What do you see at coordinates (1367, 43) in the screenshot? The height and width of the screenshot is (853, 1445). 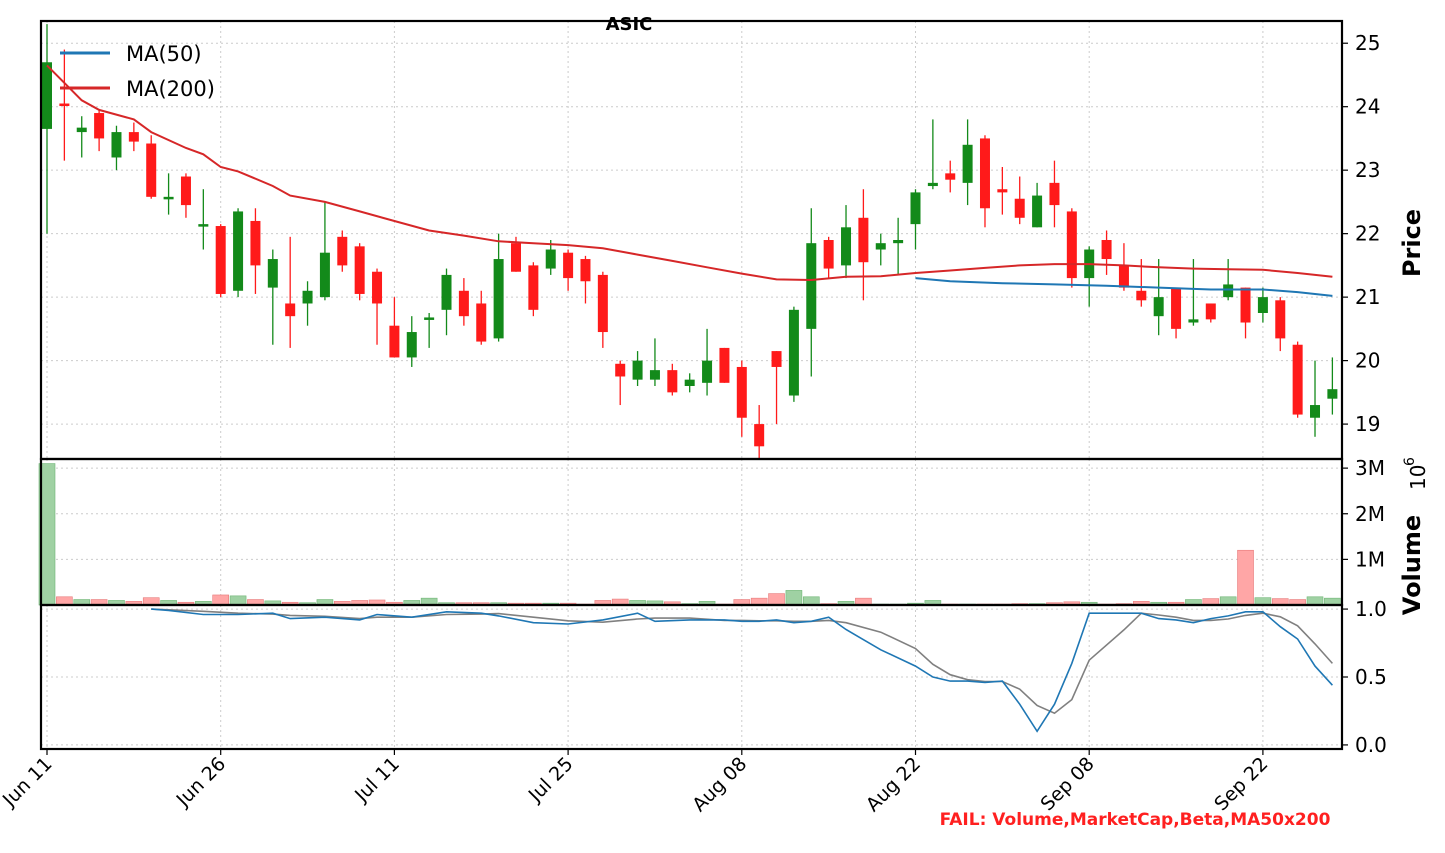 I see `price-tick-label: 25` at bounding box center [1367, 43].